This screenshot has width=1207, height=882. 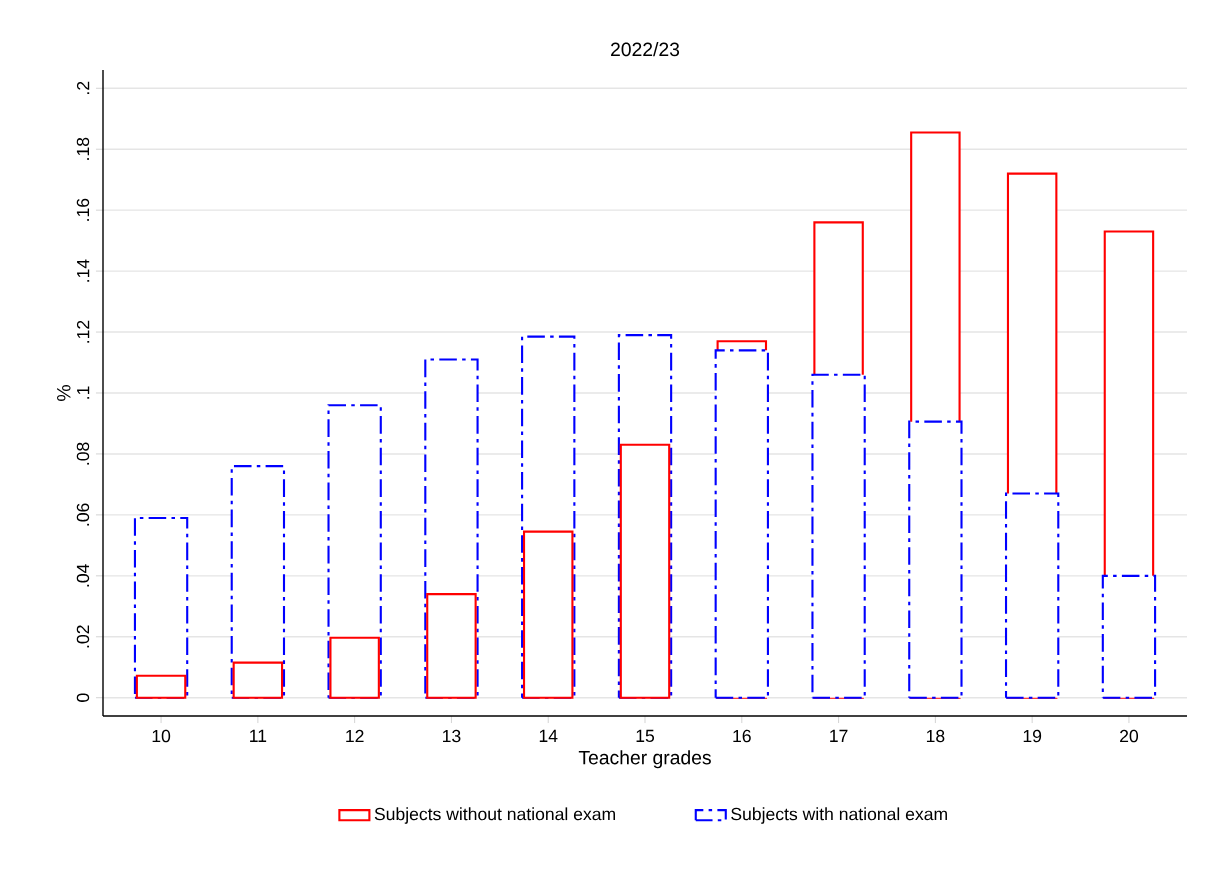 What do you see at coordinates (645, 736) in the screenshot?
I see `x-tick-label: 15` at bounding box center [645, 736].